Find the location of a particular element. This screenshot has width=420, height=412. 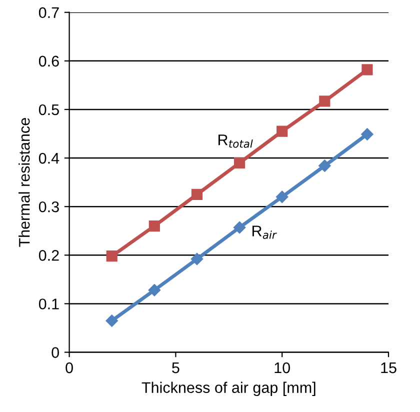

x-axis-title: Thickness of air gap [mm] is located at coordinates (229, 389).